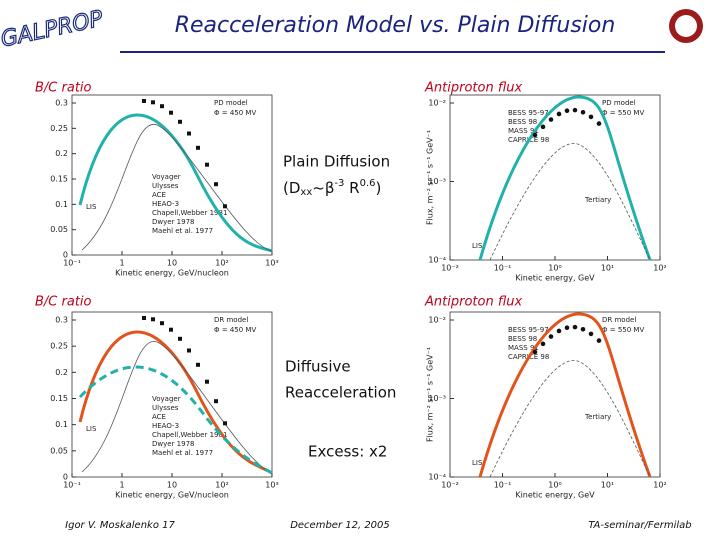 The width and height of the screenshot is (720, 540). What do you see at coordinates (173, 444) in the screenshot?
I see `legend-entry: Dwyer 1978` at bounding box center [173, 444].